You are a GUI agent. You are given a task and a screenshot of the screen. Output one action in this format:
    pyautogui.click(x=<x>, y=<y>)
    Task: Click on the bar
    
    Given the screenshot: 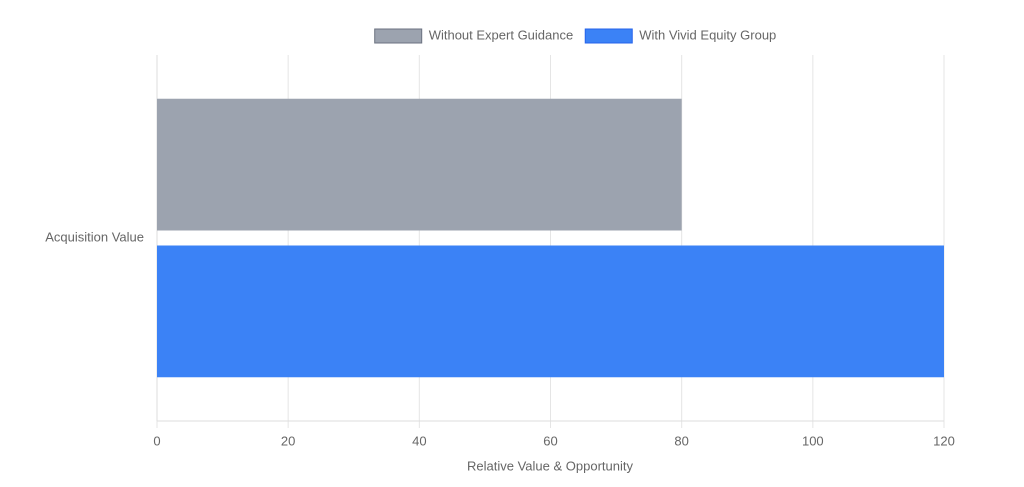 What is the action you would take?
    pyautogui.click(x=419, y=164)
    